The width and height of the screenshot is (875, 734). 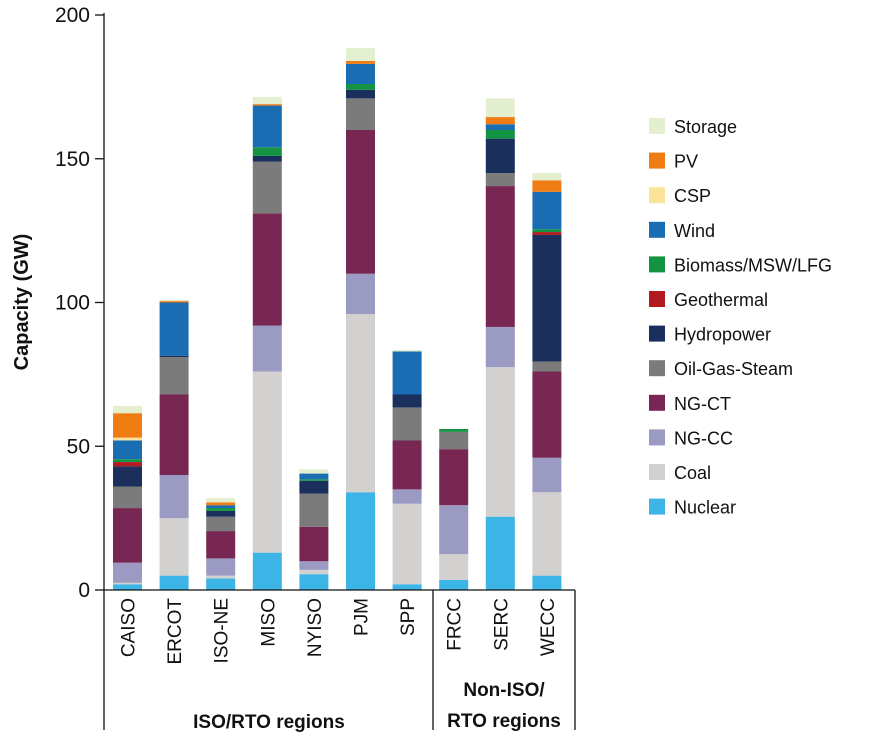 What do you see at coordinates (360, 293) in the screenshot?
I see `bar-pjm-ng-cc` at bounding box center [360, 293].